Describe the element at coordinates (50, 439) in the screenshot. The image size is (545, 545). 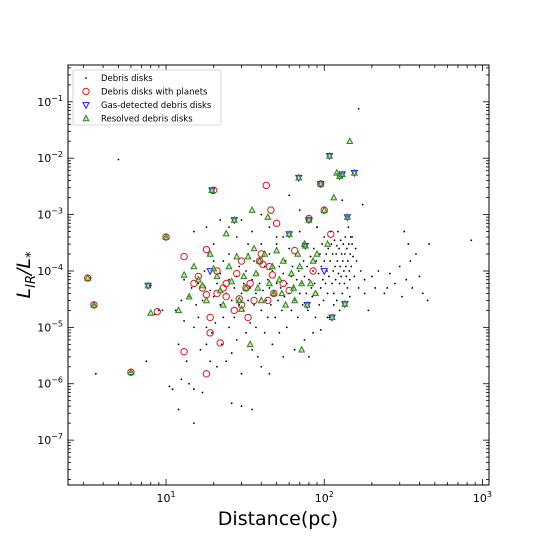
I see `y-tick-label: 10⁻⁷` at that location.